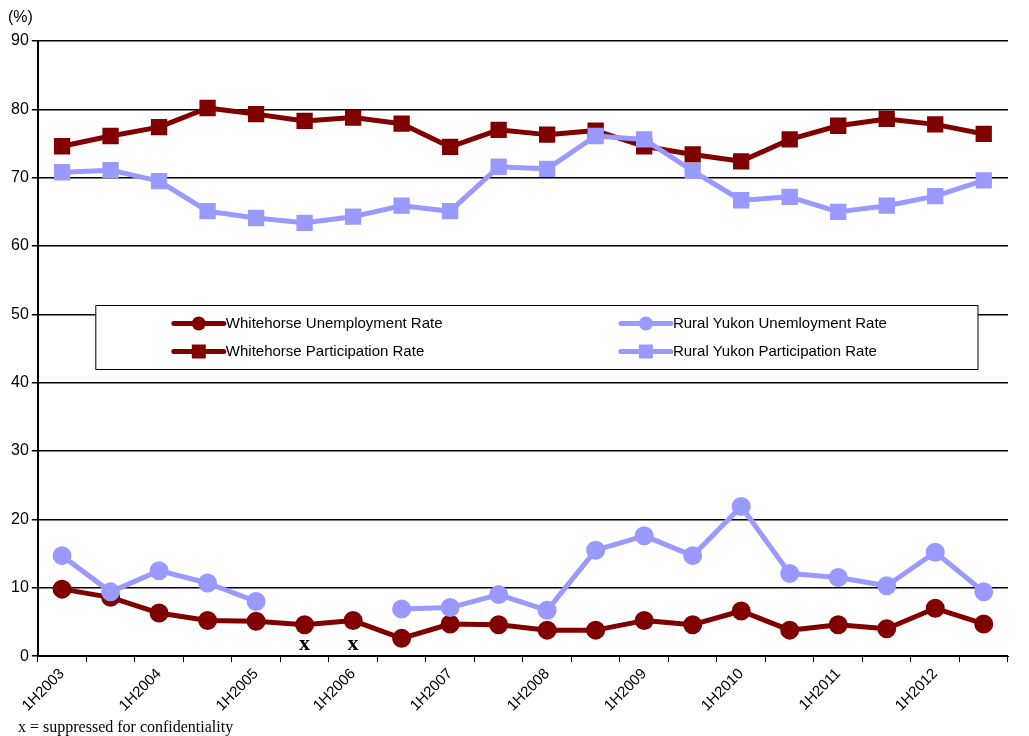 This screenshot has height=736, width=1029. Describe the element at coordinates (20, 177) in the screenshot. I see `y-tick-label: 70` at that location.